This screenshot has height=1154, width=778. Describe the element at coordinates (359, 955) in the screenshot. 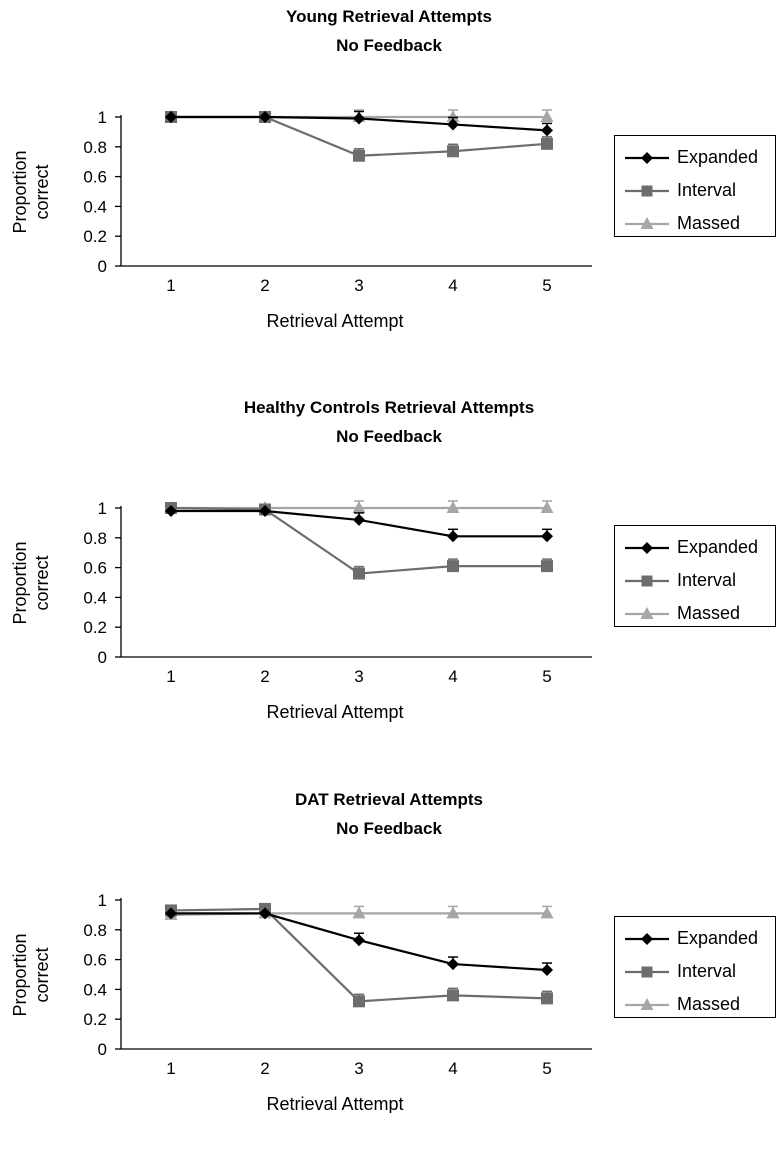

I see `series-line-interval` at that location.